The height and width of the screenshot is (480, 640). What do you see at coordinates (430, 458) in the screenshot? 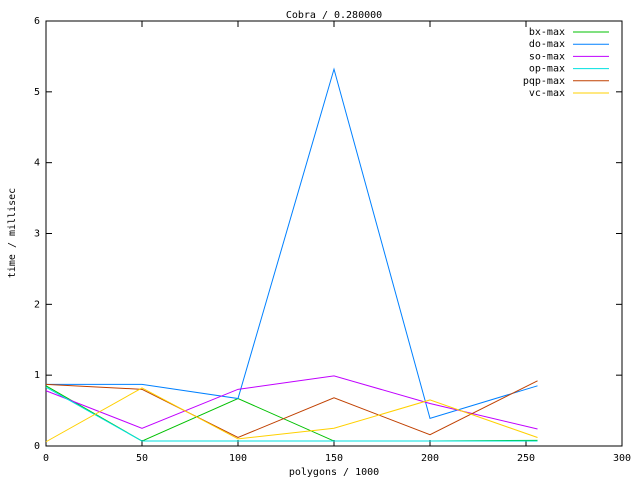
I see `x-tick-label: 200` at bounding box center [430, 458].